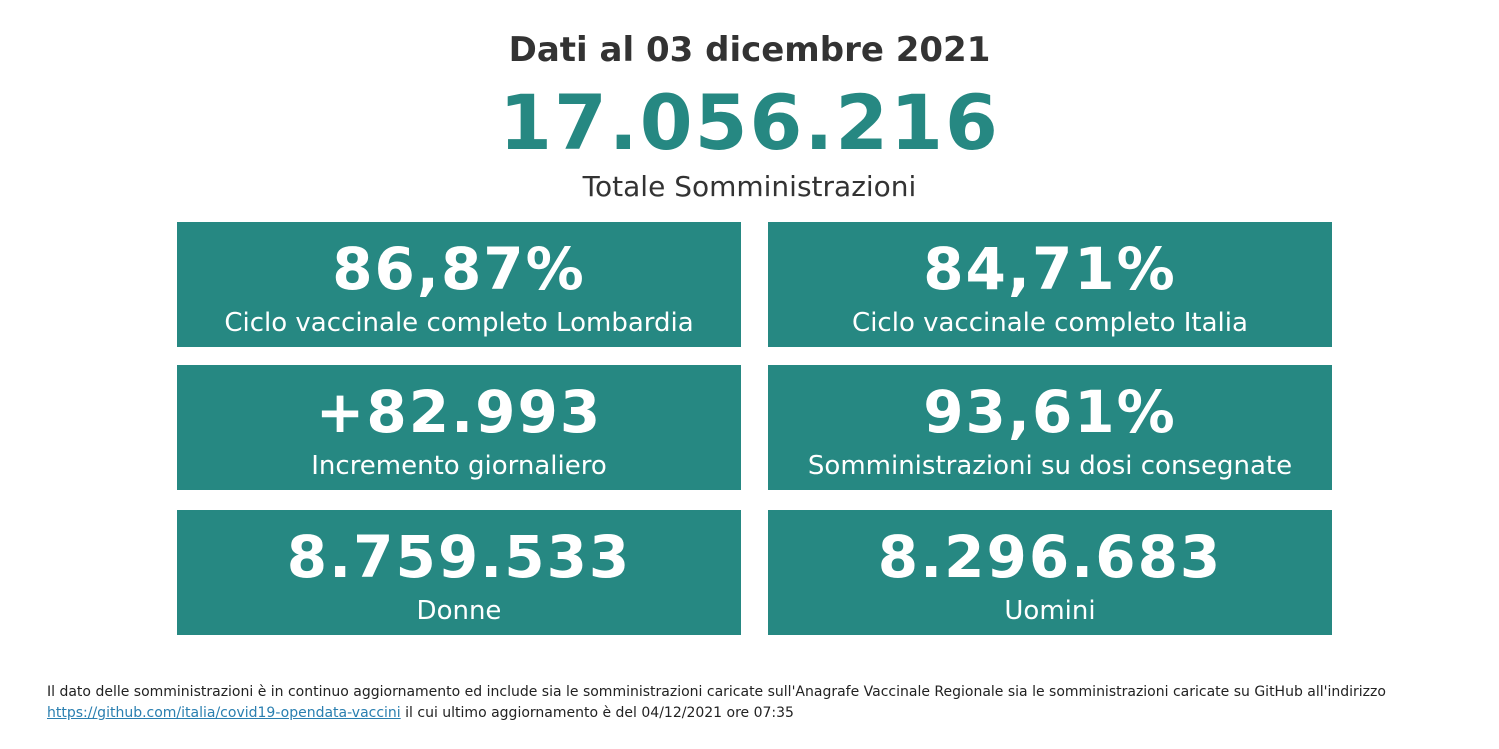 The height and width of the screenshot is (749, 1499). What do you see at coordinates (1050, 412) in the screenshot?
I see `card-value: 93,61%` at bounding box center [1050, 412].